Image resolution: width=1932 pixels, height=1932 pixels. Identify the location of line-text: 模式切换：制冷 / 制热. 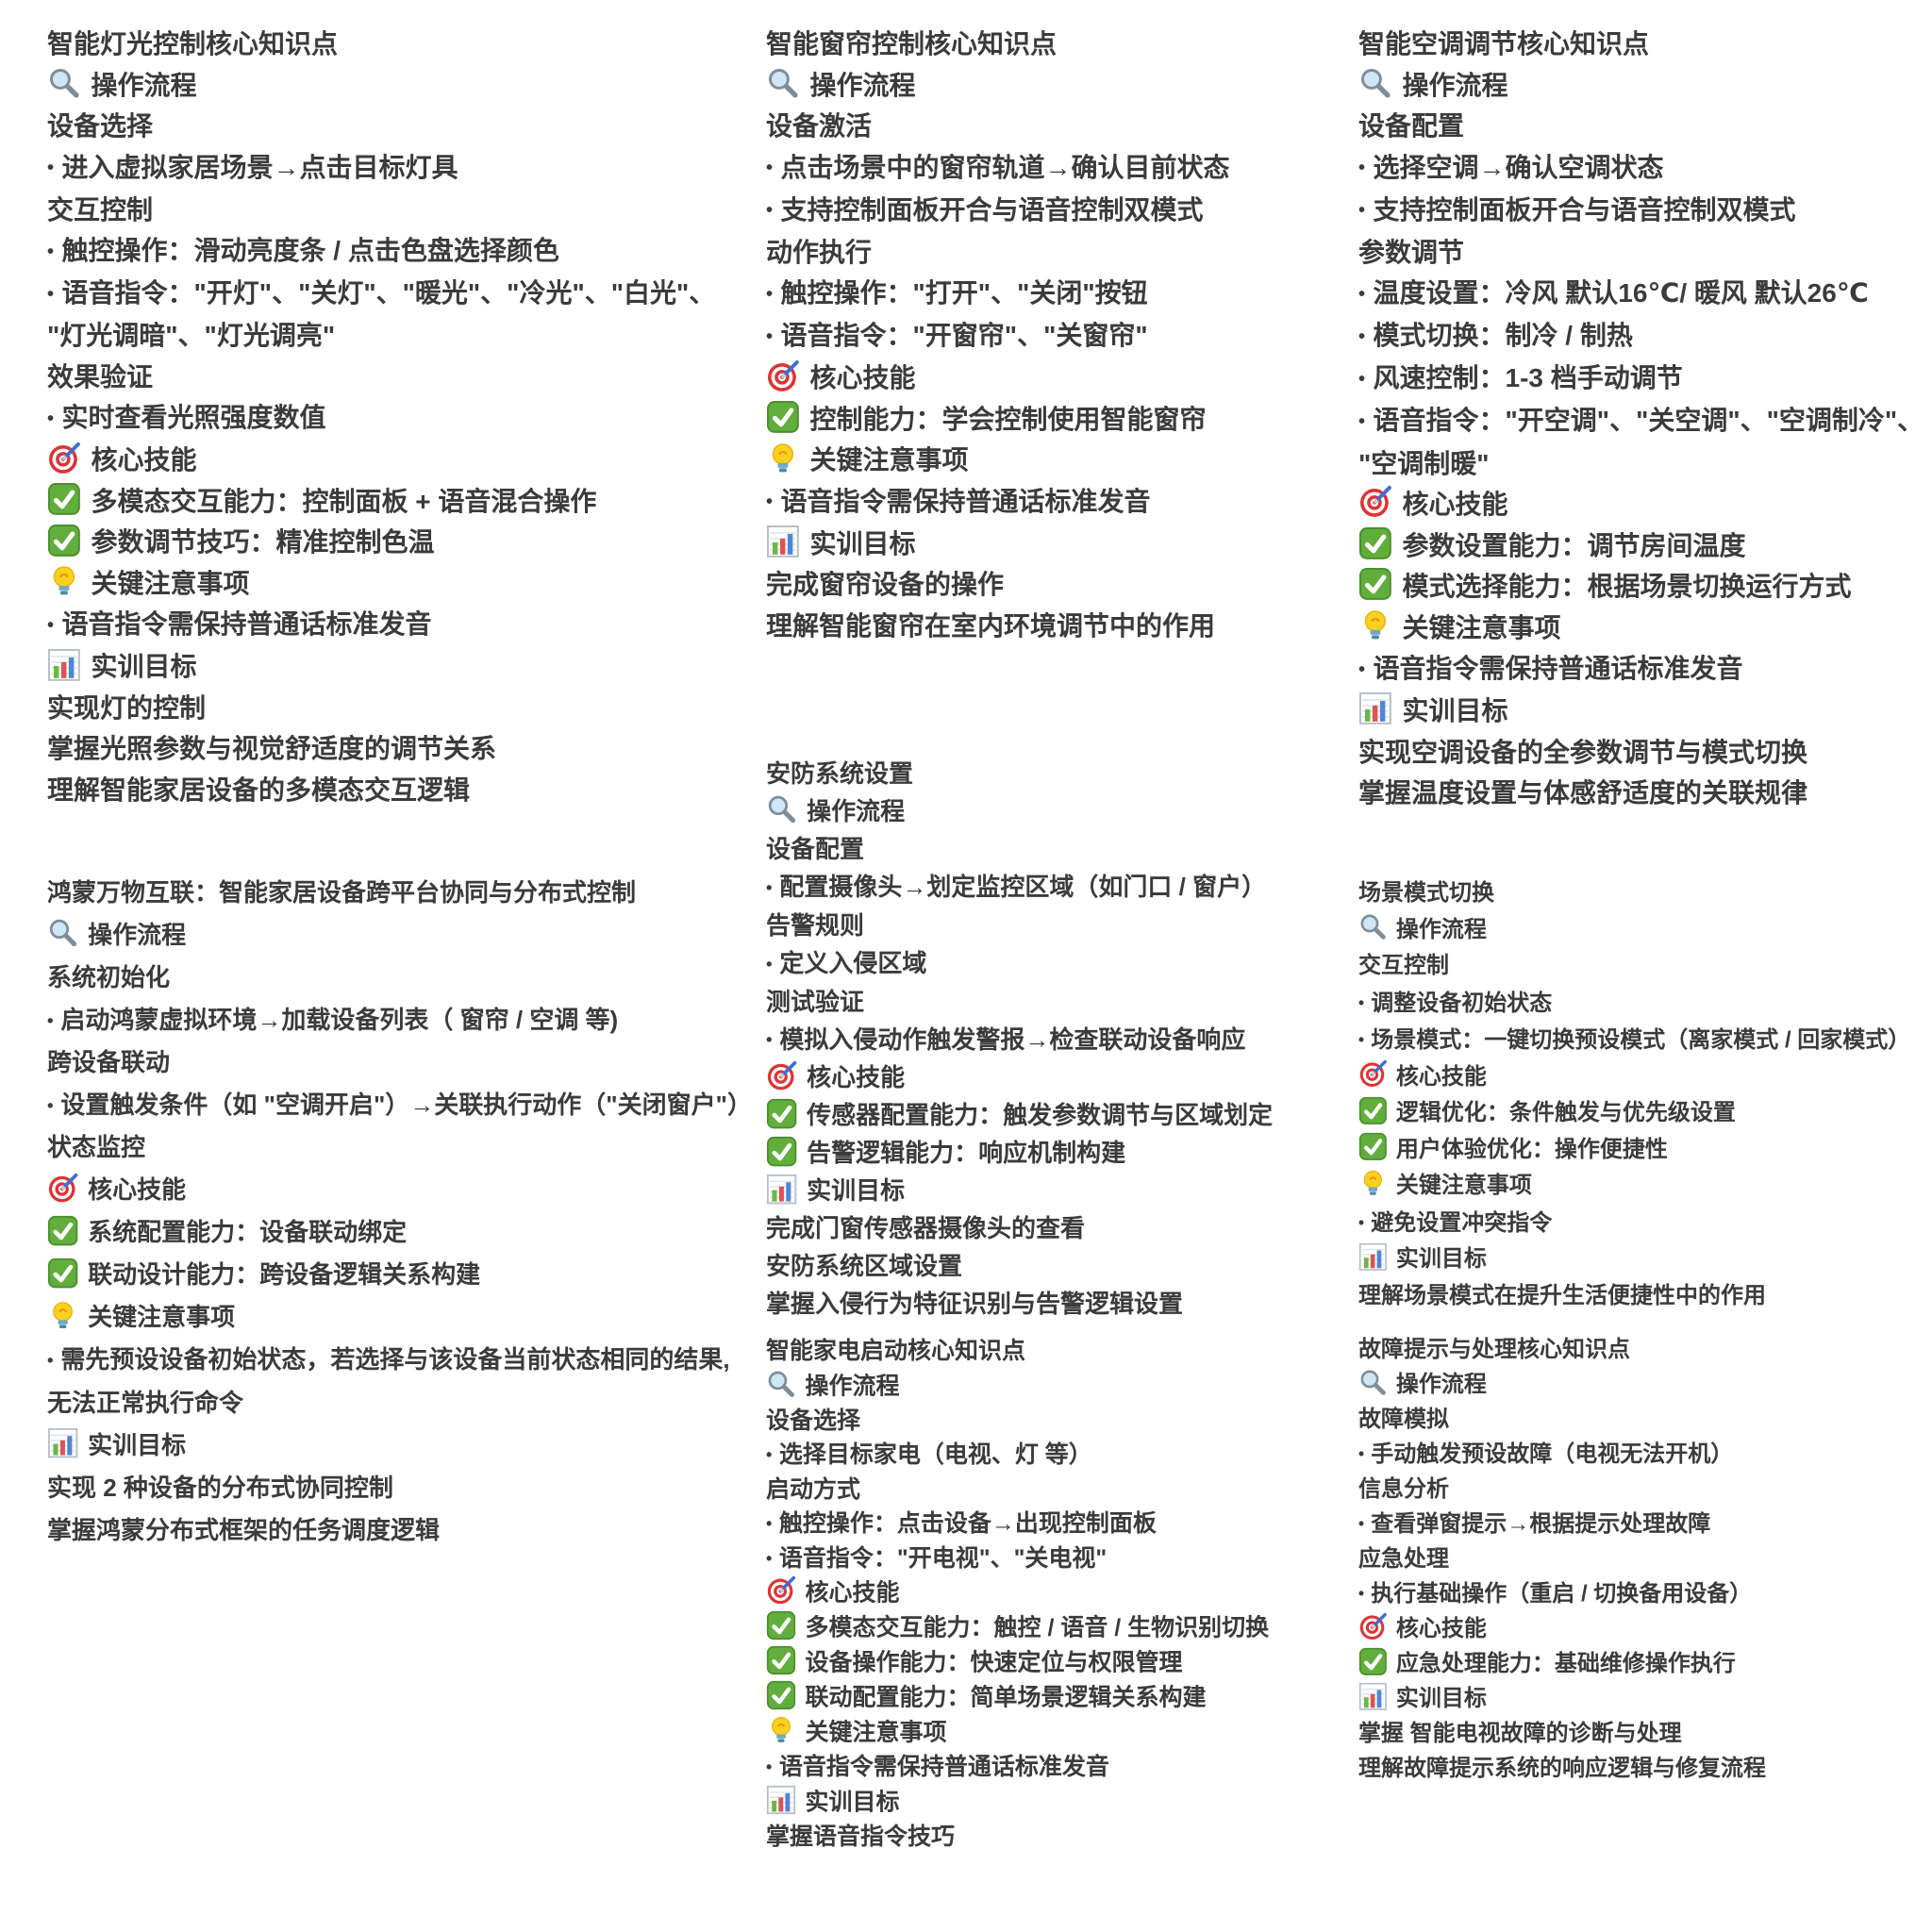
(1503, 336).